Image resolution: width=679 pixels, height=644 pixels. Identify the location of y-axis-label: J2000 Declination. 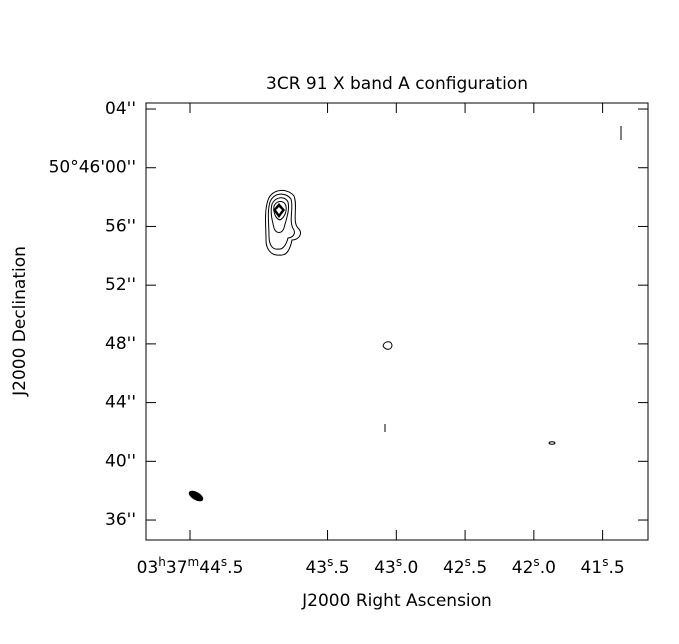
(20, 321).